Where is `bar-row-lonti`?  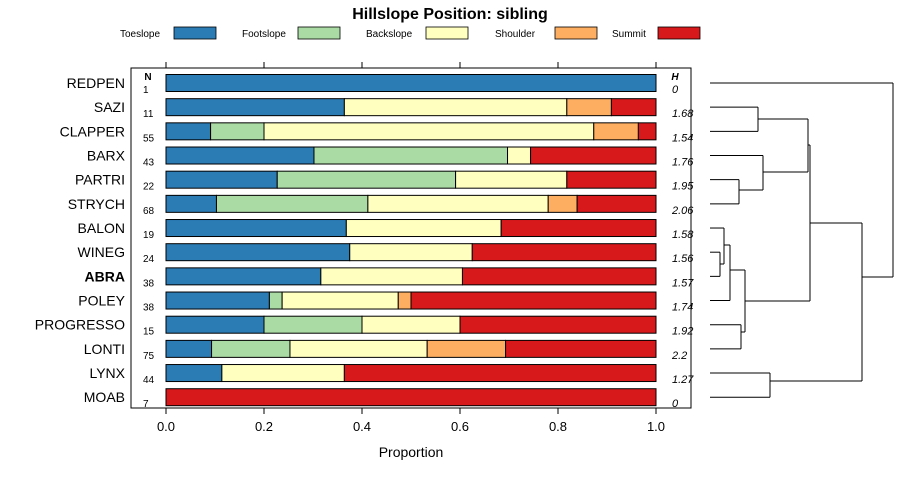
bar-row-lonti is located at coordinates (411, 348).